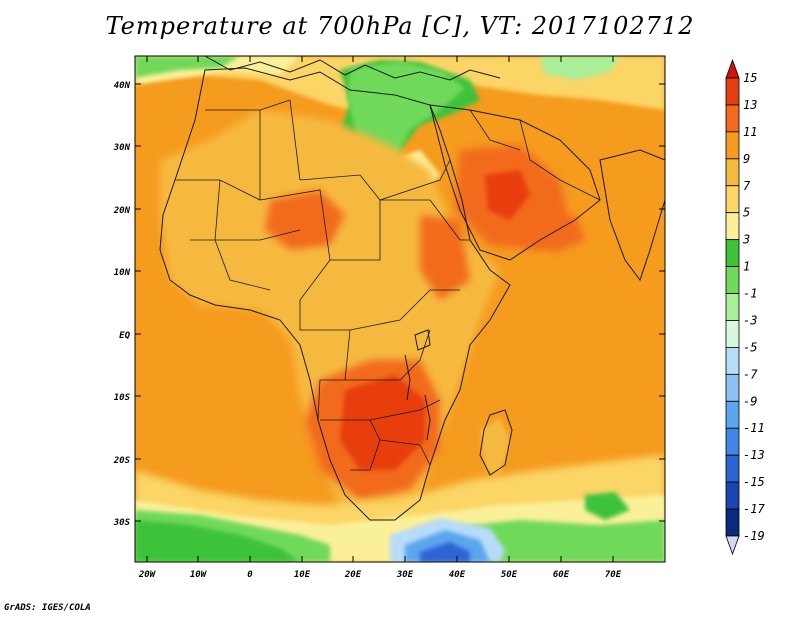 The width and height of the screenshot is (800, 618). Describe the element at coordinates (305, 220) in the screenshot. I see `field-sahel-hot` at that location.